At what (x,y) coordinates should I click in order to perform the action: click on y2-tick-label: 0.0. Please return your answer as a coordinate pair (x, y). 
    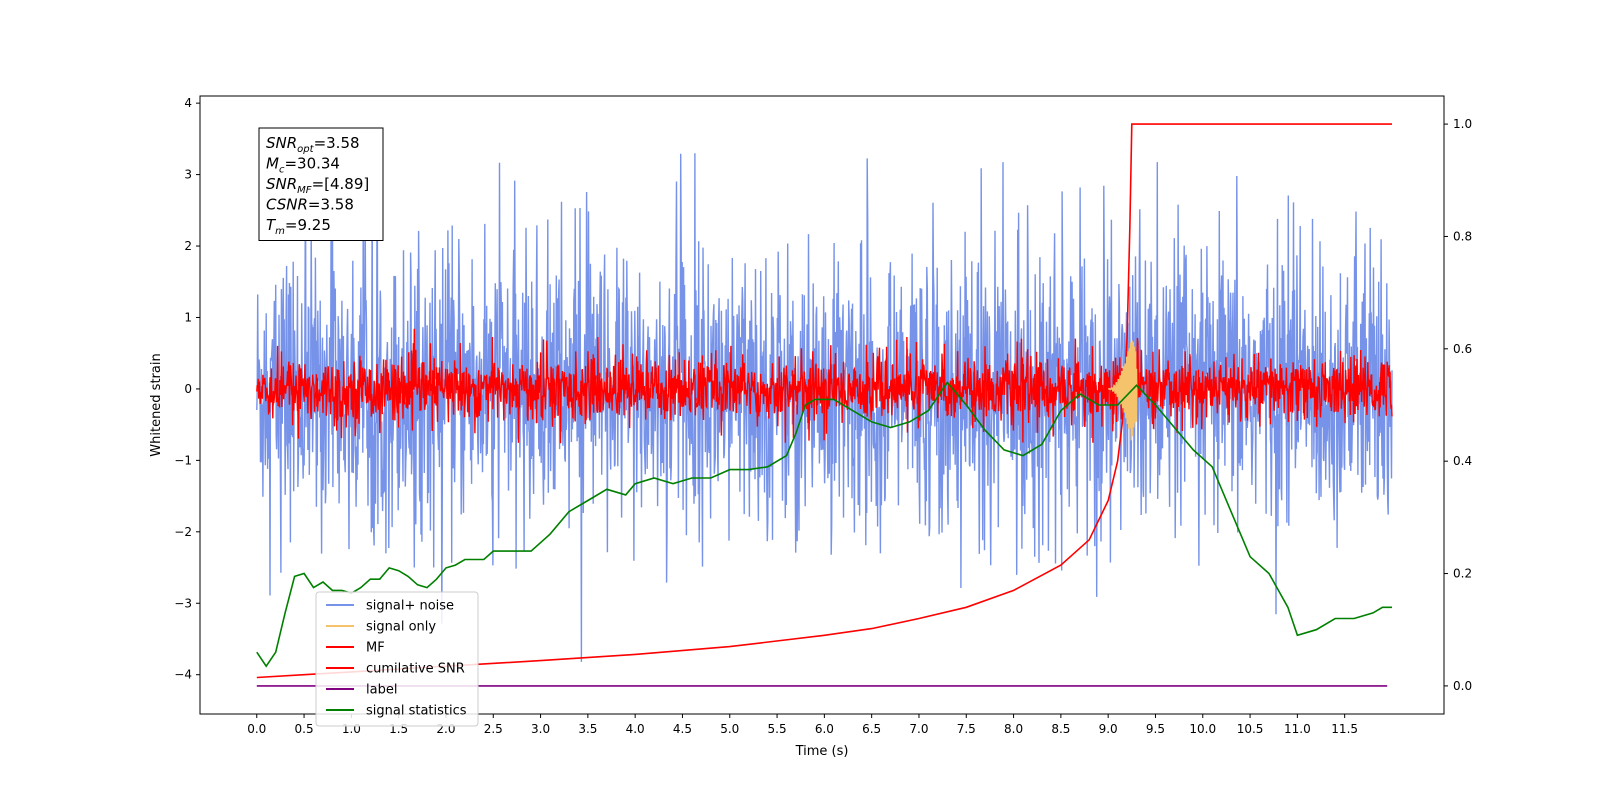
    Looking at the image, I should click on (1462, 686).